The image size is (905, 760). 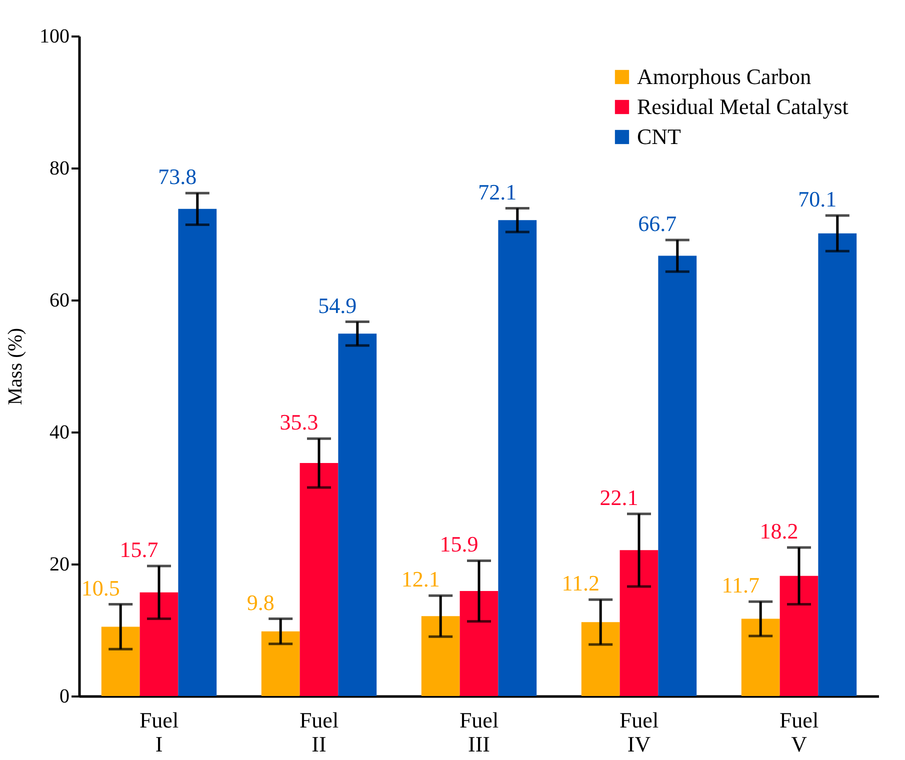 I want to click on data-label: 10.5, so click(x=100, y=587).